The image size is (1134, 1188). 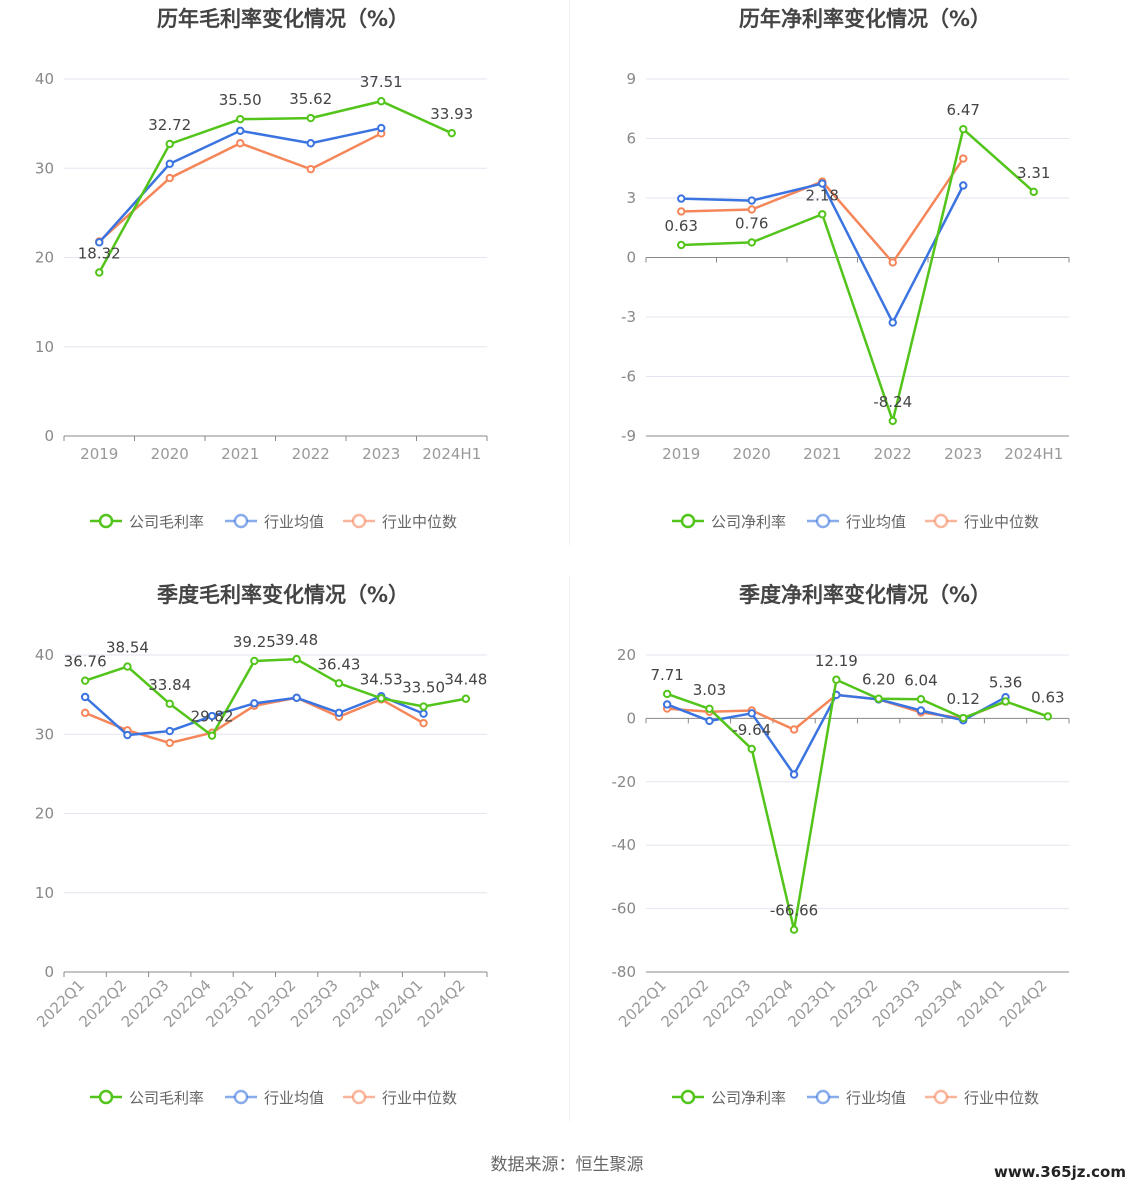 I want to click on data-label: 0.12, so click(x=963, y=699).